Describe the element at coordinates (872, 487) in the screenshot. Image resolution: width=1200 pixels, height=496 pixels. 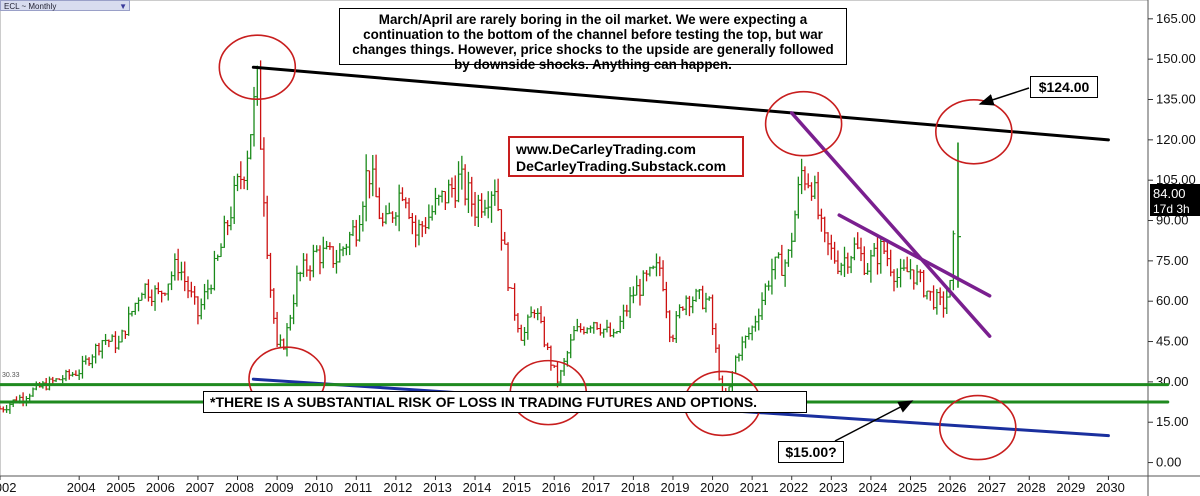
I see `x-tick-label: 2024` at that location.